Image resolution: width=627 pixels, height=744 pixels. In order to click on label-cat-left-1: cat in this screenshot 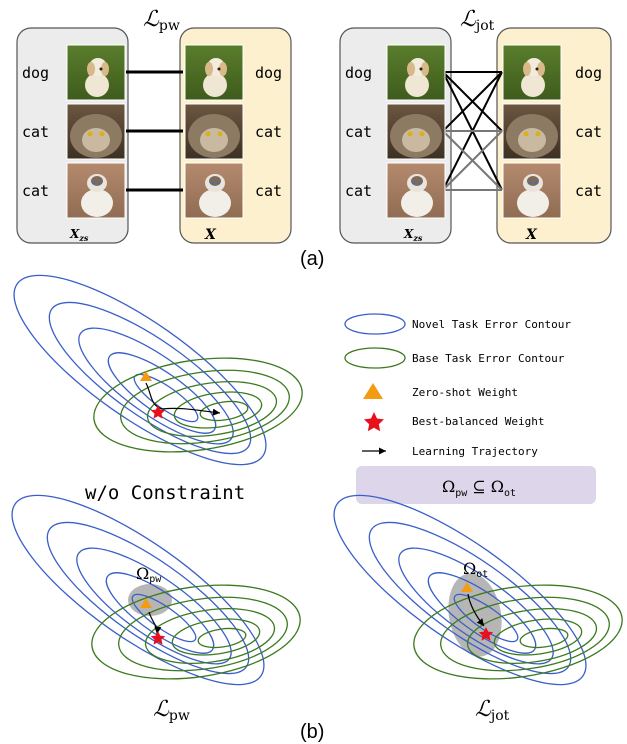, I will do `click(35, 132)`.